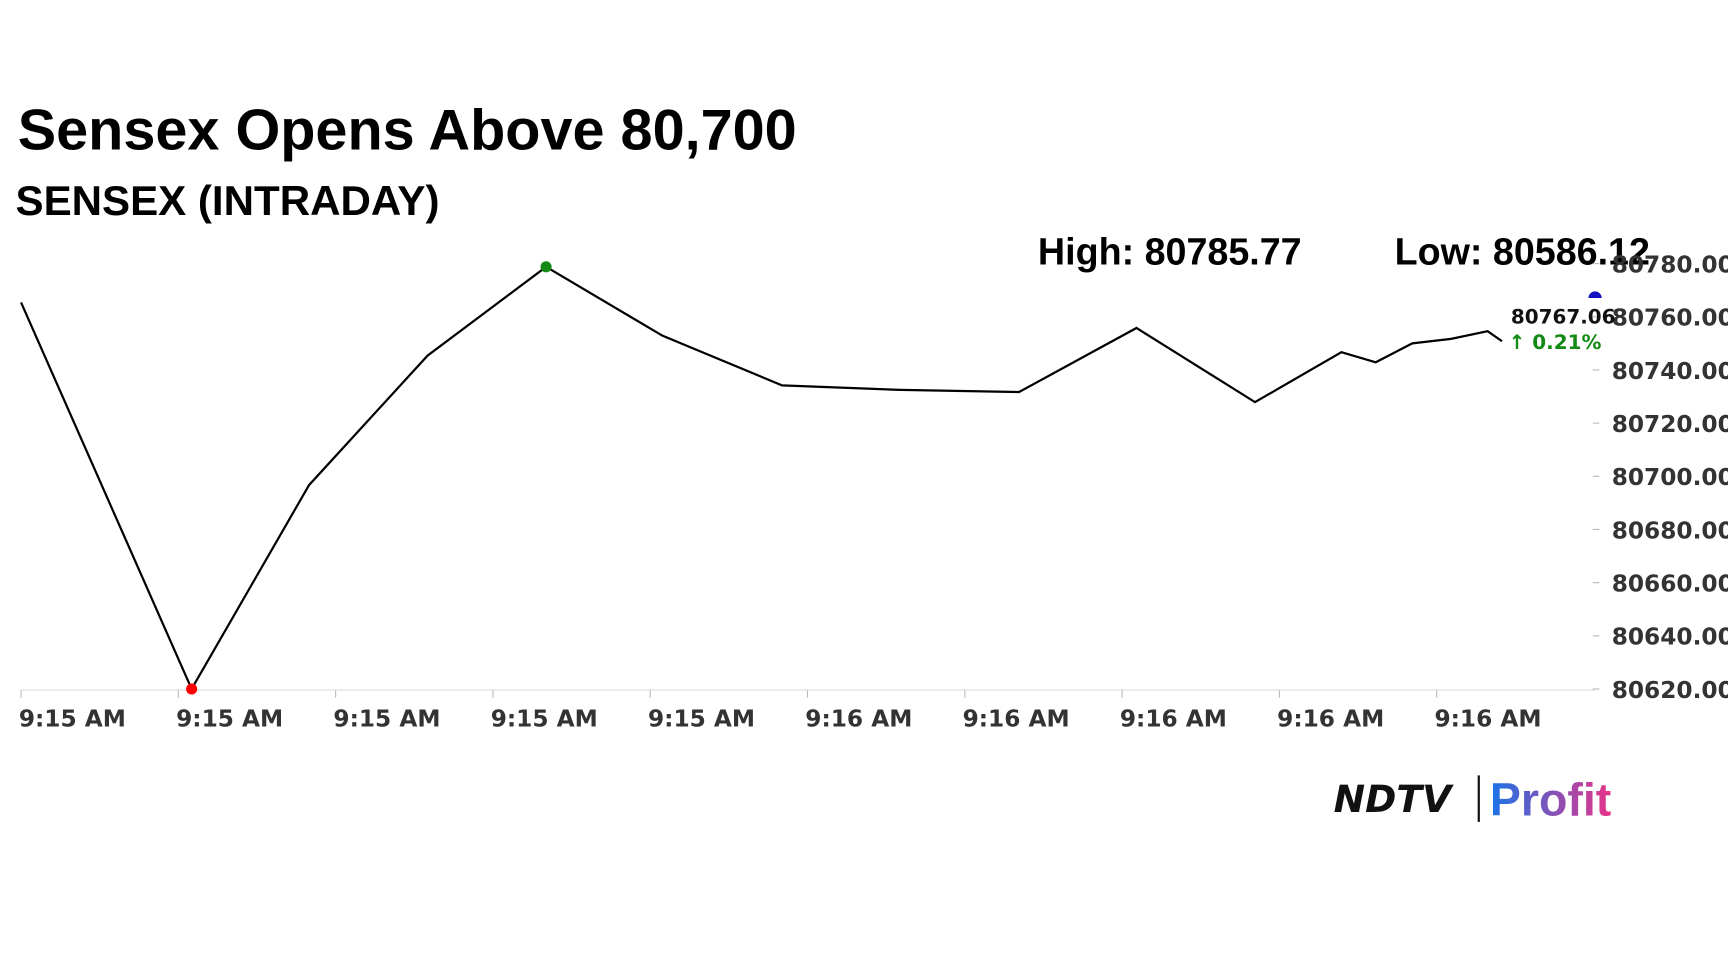 This screenshot has width=1728, height=972. I want to click on y-tick-label: 80680.00, so click(1670, 530).